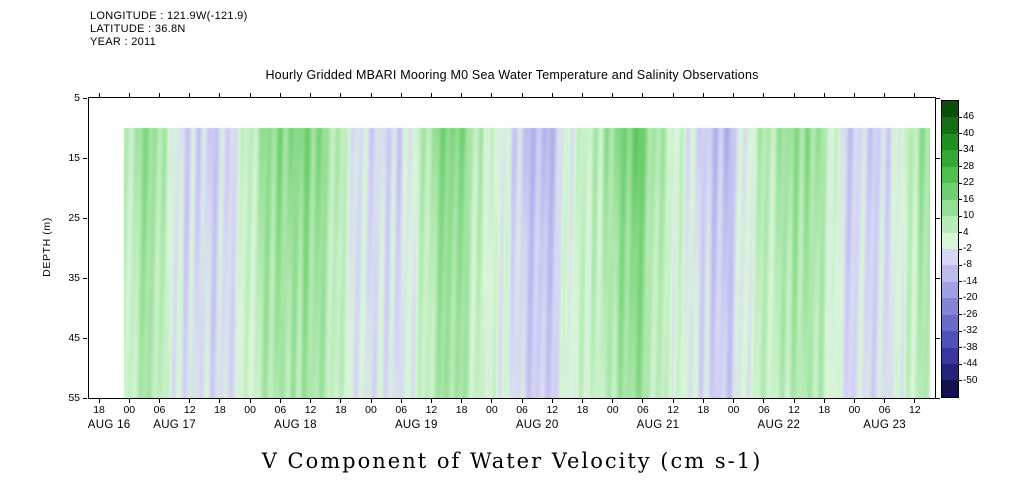 This screenshot has height=504, width=1009. What do you see at coordinates (969, 133) in the screenshot?
I see `colorbar-label: 40` at bounding box center [969, 133].